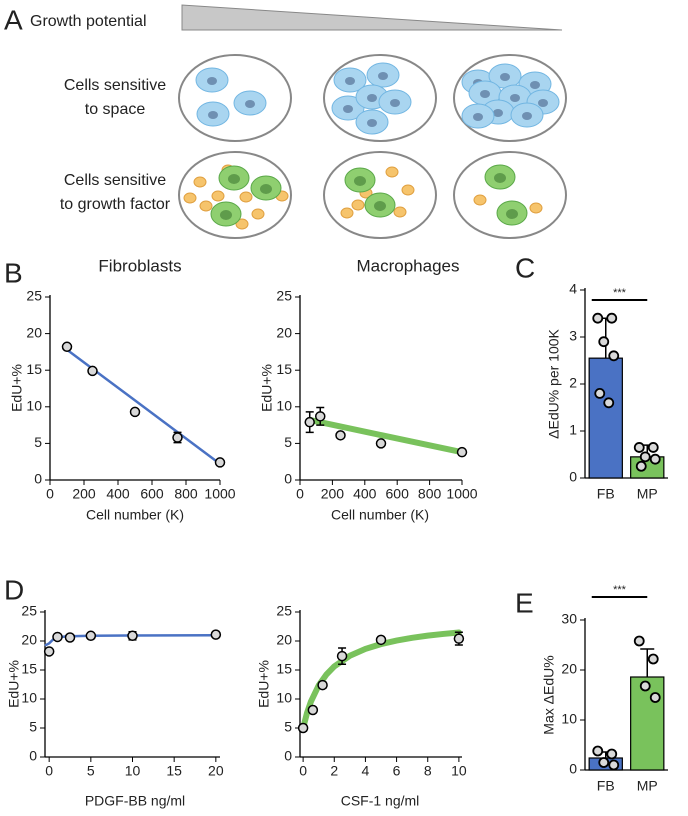 Image resolution: width=688 pixels, height=816 pixels. What do you see at coordinates (573, 336) in the screenshot?
I see `y-tick-label: 3` at bounding box center [573, 336].